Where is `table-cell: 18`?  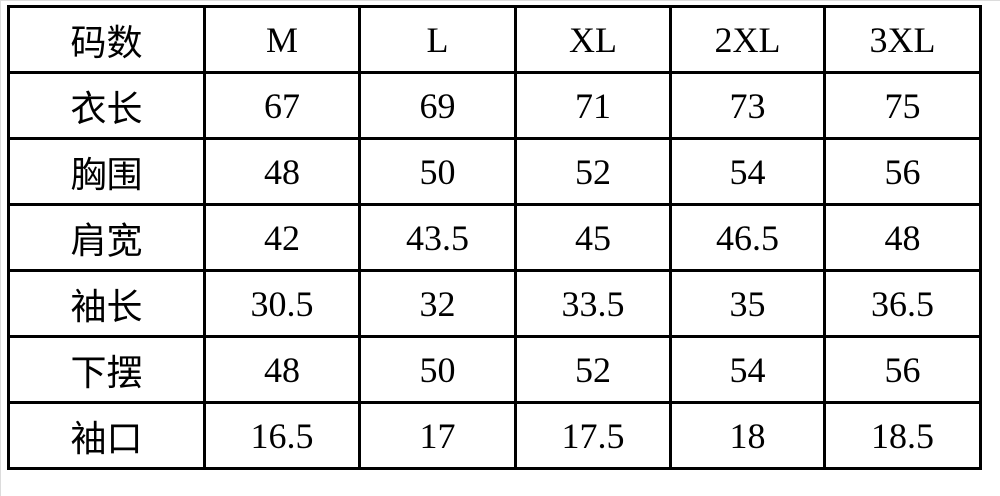
table-cell: 18 is located at coordinates (747, 435).